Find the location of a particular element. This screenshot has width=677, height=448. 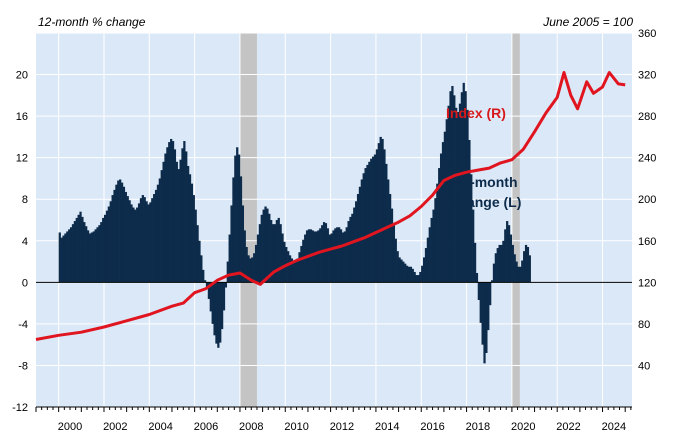

right-tick-label: 280 is located at coordinates (647, 117).